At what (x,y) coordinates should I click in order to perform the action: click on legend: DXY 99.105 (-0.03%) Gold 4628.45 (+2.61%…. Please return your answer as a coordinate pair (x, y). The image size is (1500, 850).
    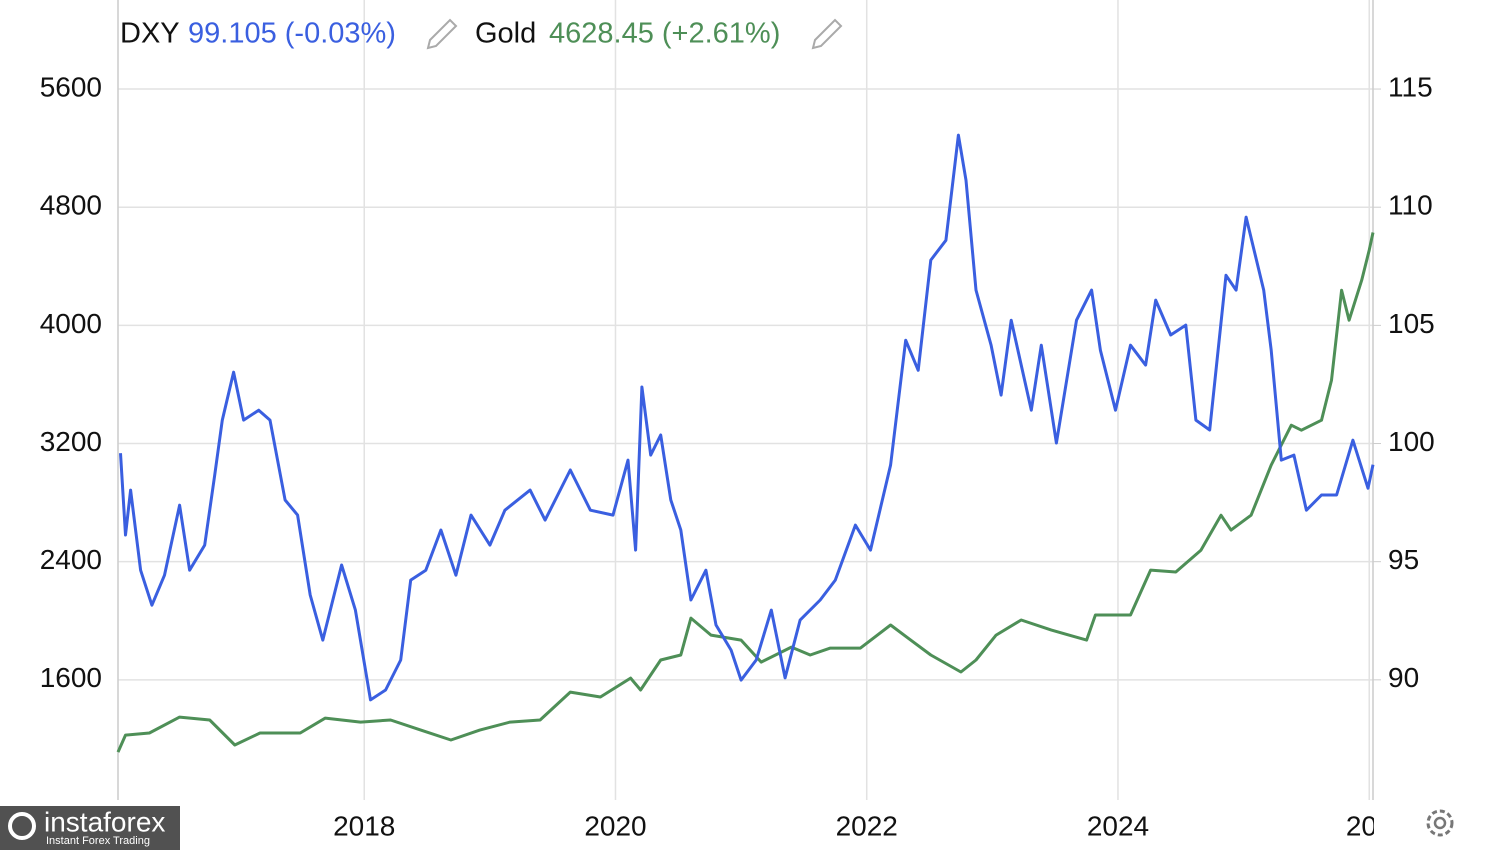
    Looking at the image, I should click on (481, 34).